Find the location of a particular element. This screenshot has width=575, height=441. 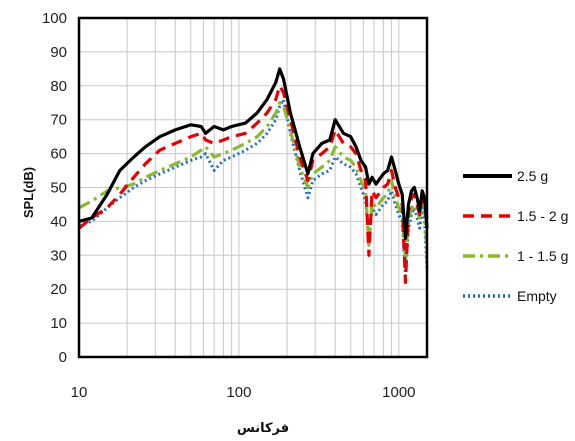

x-tick-labels: 10 100 1000 is located at coordinates (243, 392).